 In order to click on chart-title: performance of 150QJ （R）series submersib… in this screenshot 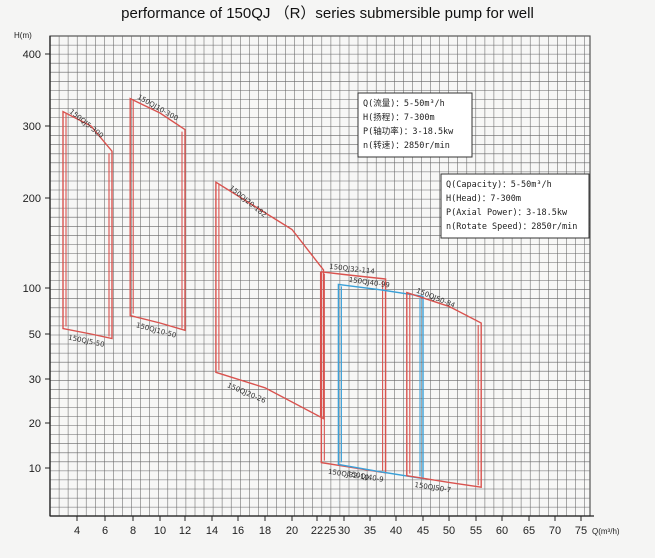, I will do `click(327, 13)`.